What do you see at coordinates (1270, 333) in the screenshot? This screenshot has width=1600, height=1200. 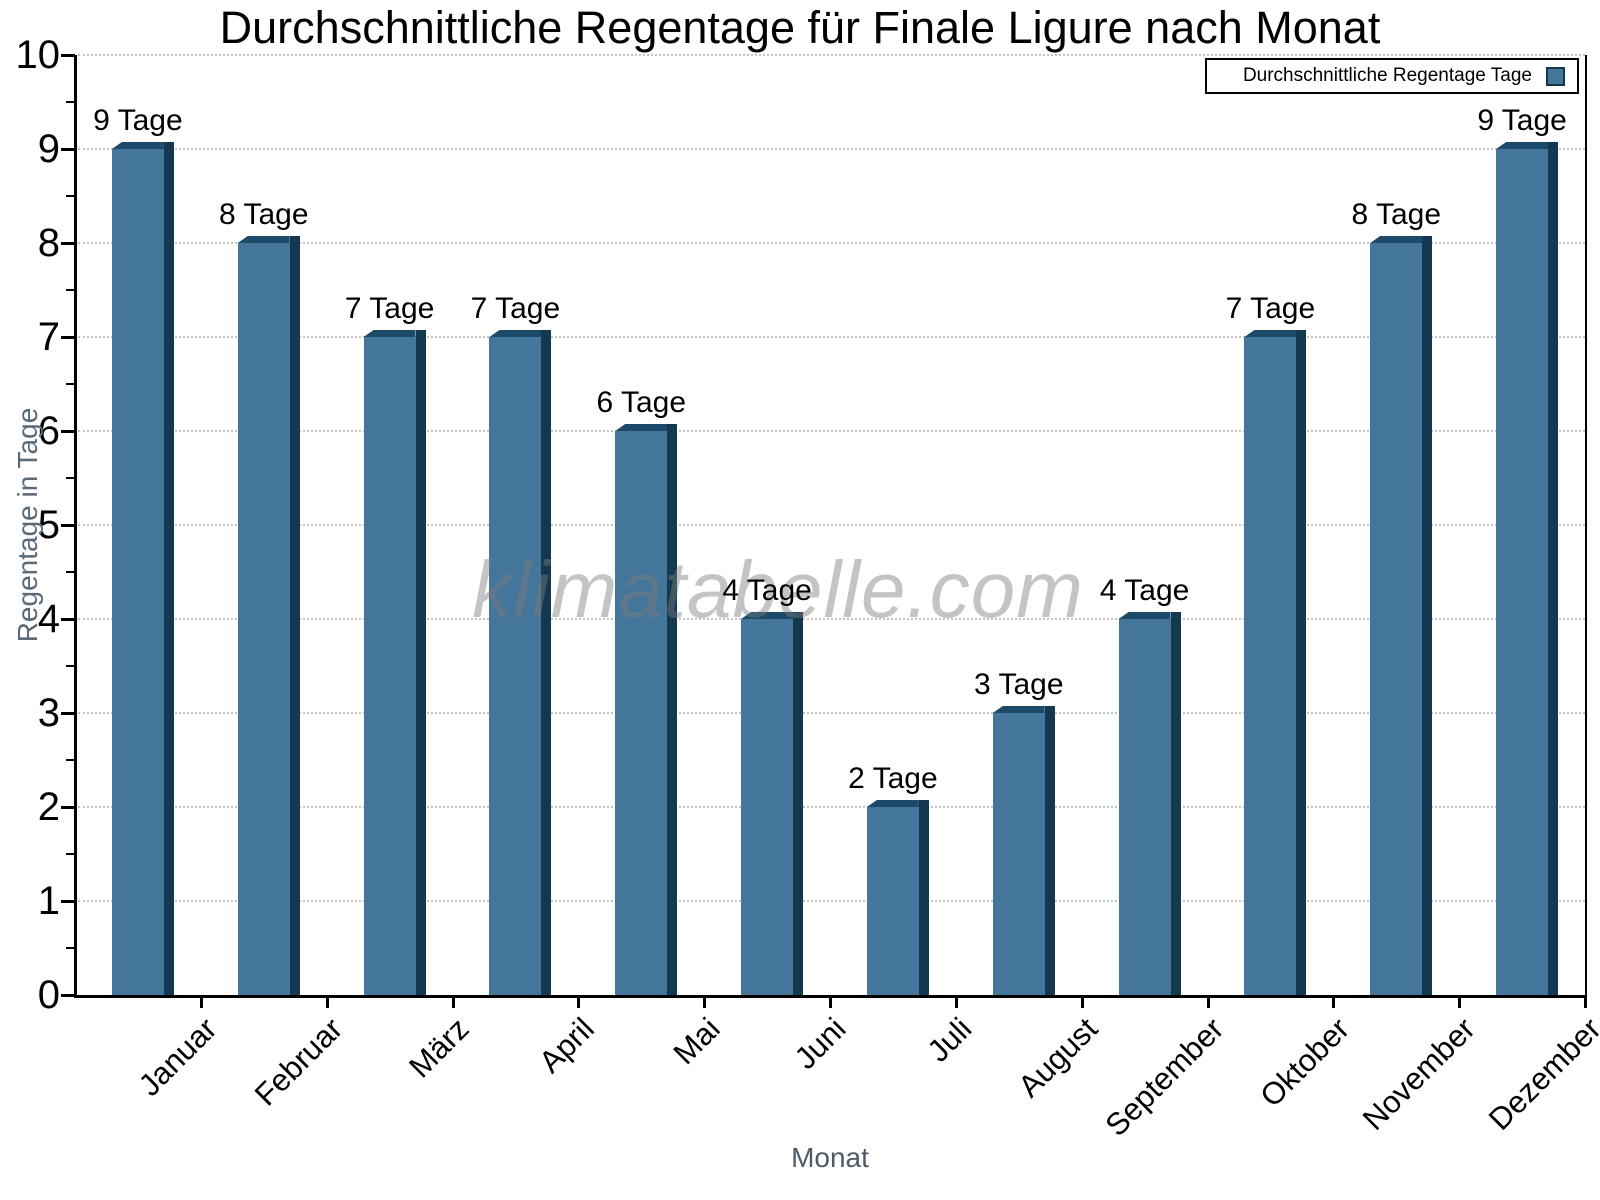 I see `bar-top-oktober` at bounding box center [1270, 333].